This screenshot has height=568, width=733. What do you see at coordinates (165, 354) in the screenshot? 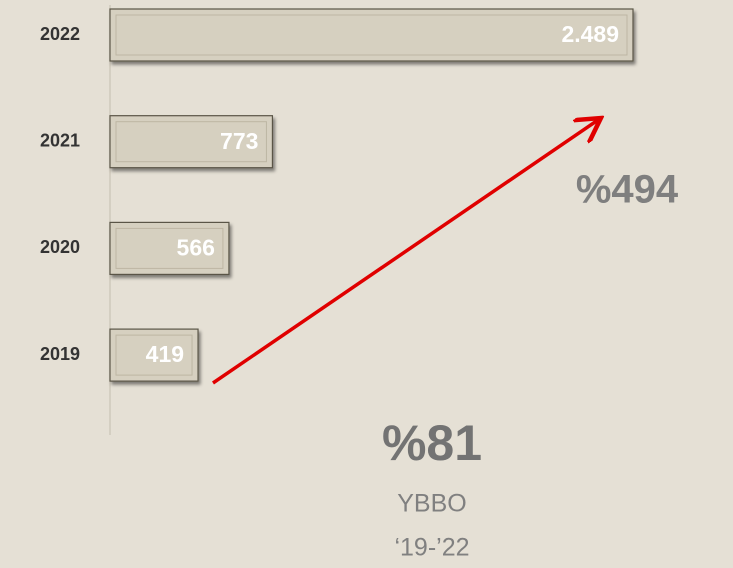
I see `value-label: 419` at bounding box center [165, 354].